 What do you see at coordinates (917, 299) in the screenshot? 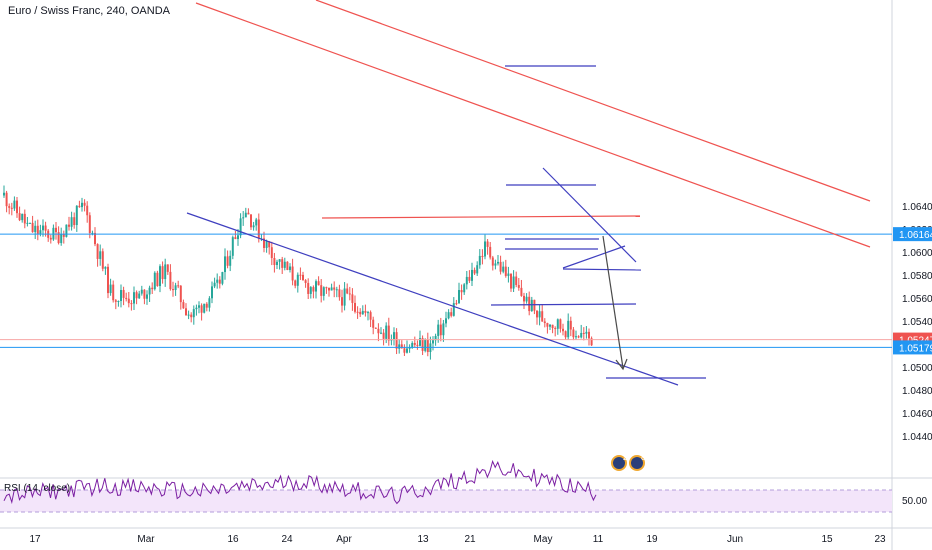
I see `y-tick-label: 1.05600` at bounding box center [917, 299].